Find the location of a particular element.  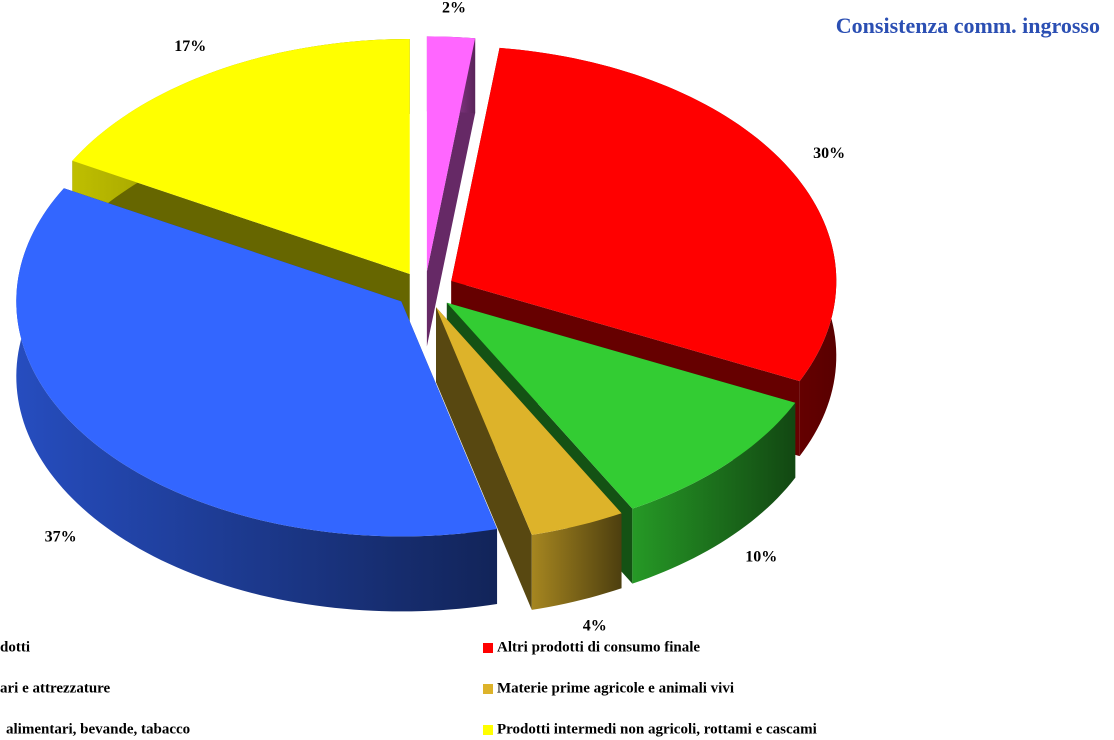

legend-label: alimentari, bevande, tabacco is located at coordinates (98, 729).